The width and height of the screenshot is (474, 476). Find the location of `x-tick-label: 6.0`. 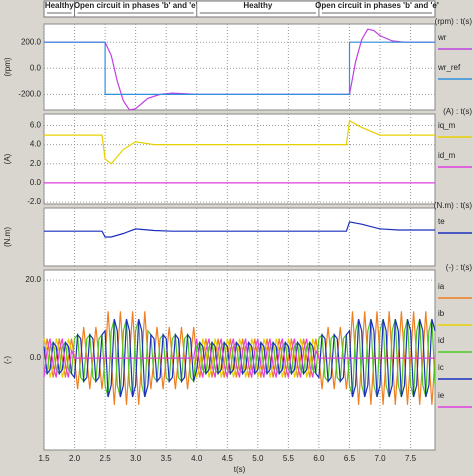

x-tick-label: 6.0 is located at coordinates (319, 458).